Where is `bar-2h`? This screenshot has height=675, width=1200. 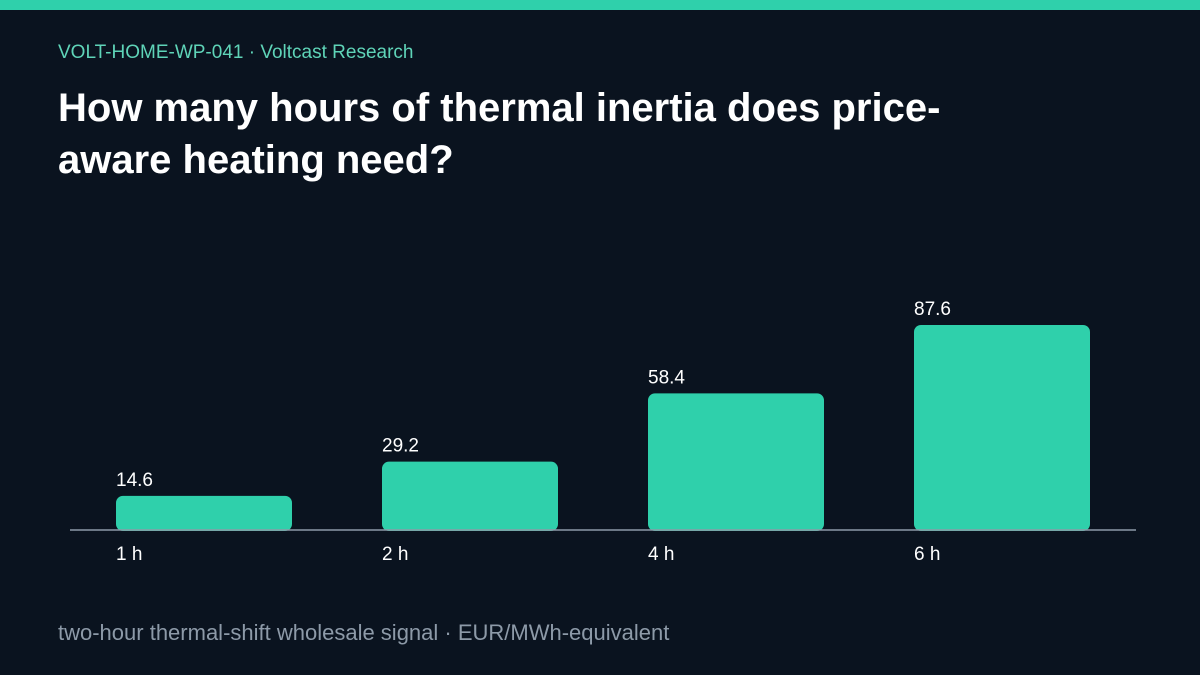 bar-2h is located at coordinates (470, 496).